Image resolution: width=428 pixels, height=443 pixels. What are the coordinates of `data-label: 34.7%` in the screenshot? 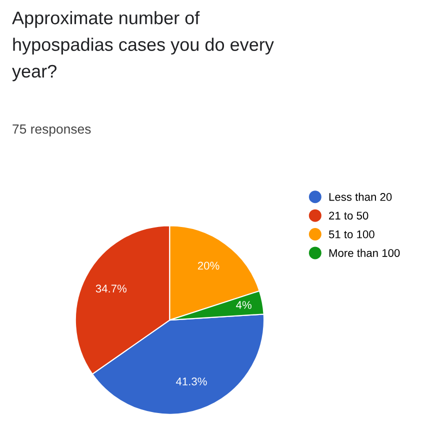 It's located at (111, 288).